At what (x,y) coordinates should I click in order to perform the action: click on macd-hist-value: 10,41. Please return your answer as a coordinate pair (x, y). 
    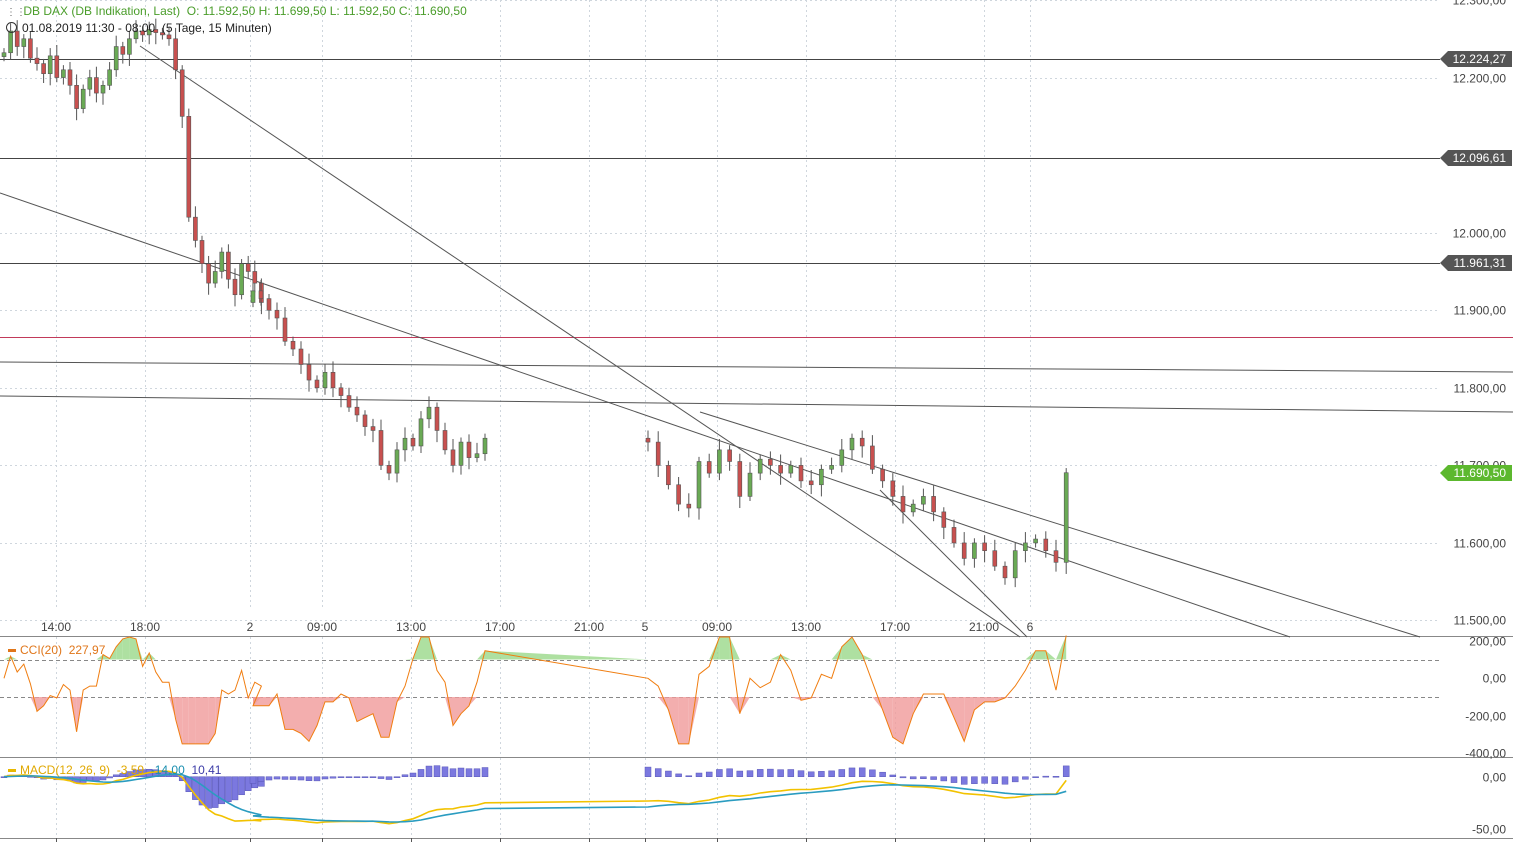
    Looking at the image, I should click on (206, 770).